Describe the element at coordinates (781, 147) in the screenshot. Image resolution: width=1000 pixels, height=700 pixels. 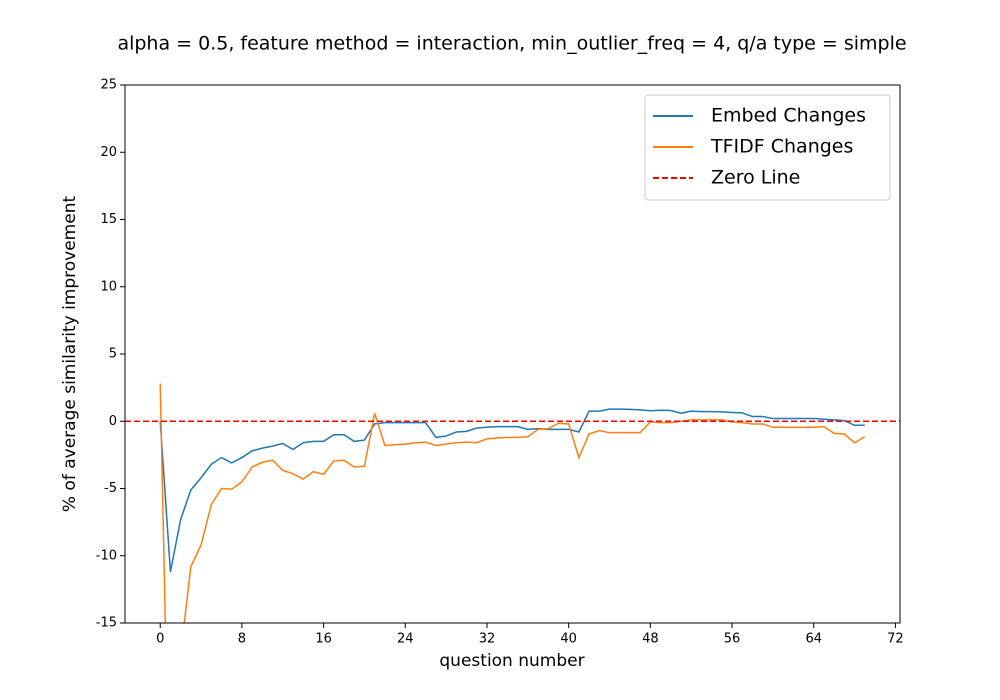
I see `legend-label: TFIDF Changes` at that location.